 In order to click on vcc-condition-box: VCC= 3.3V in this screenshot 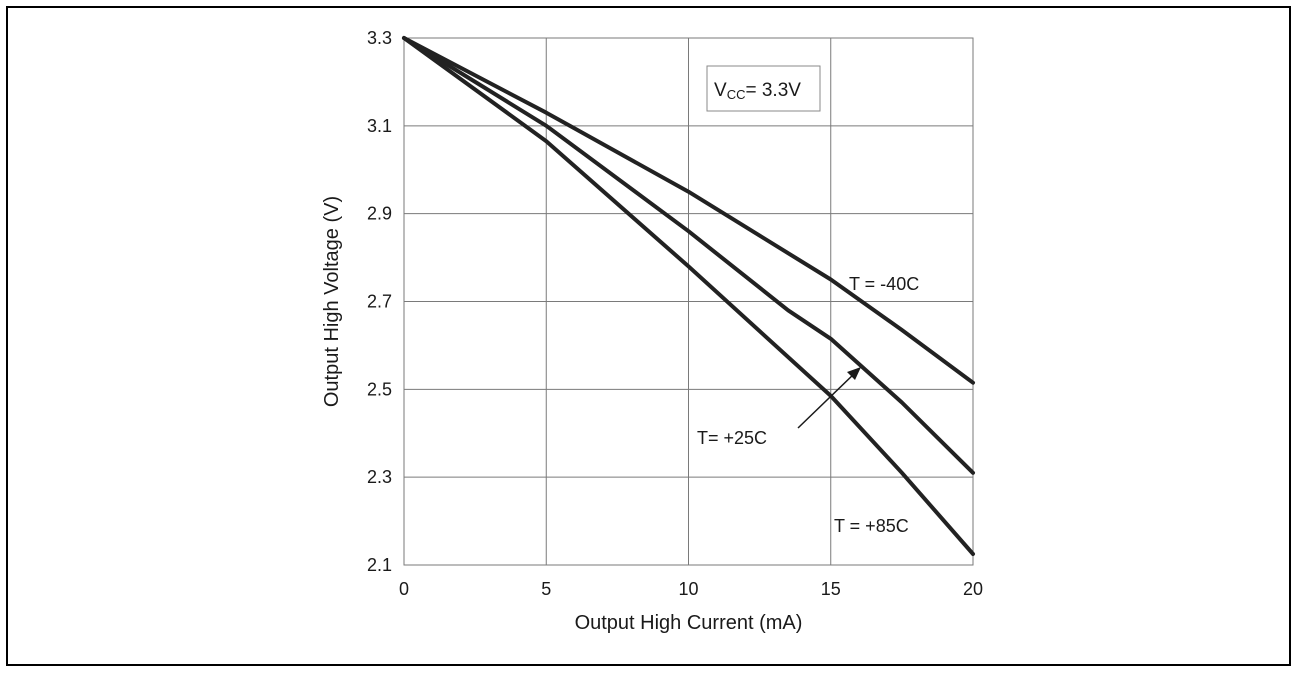, I will do `click(763, 88)`.